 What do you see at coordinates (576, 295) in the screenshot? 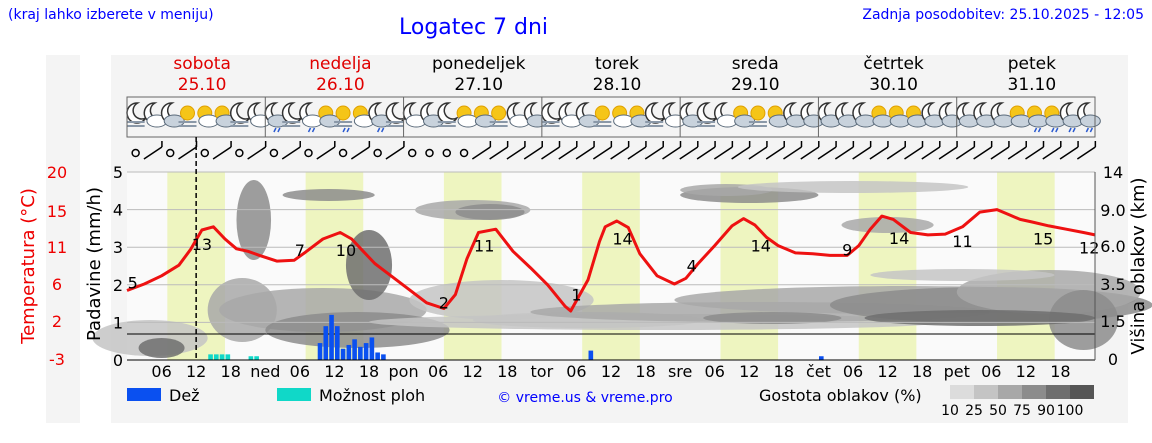
I see `temperature-value-label: 1` at bounding box center [576, 295].